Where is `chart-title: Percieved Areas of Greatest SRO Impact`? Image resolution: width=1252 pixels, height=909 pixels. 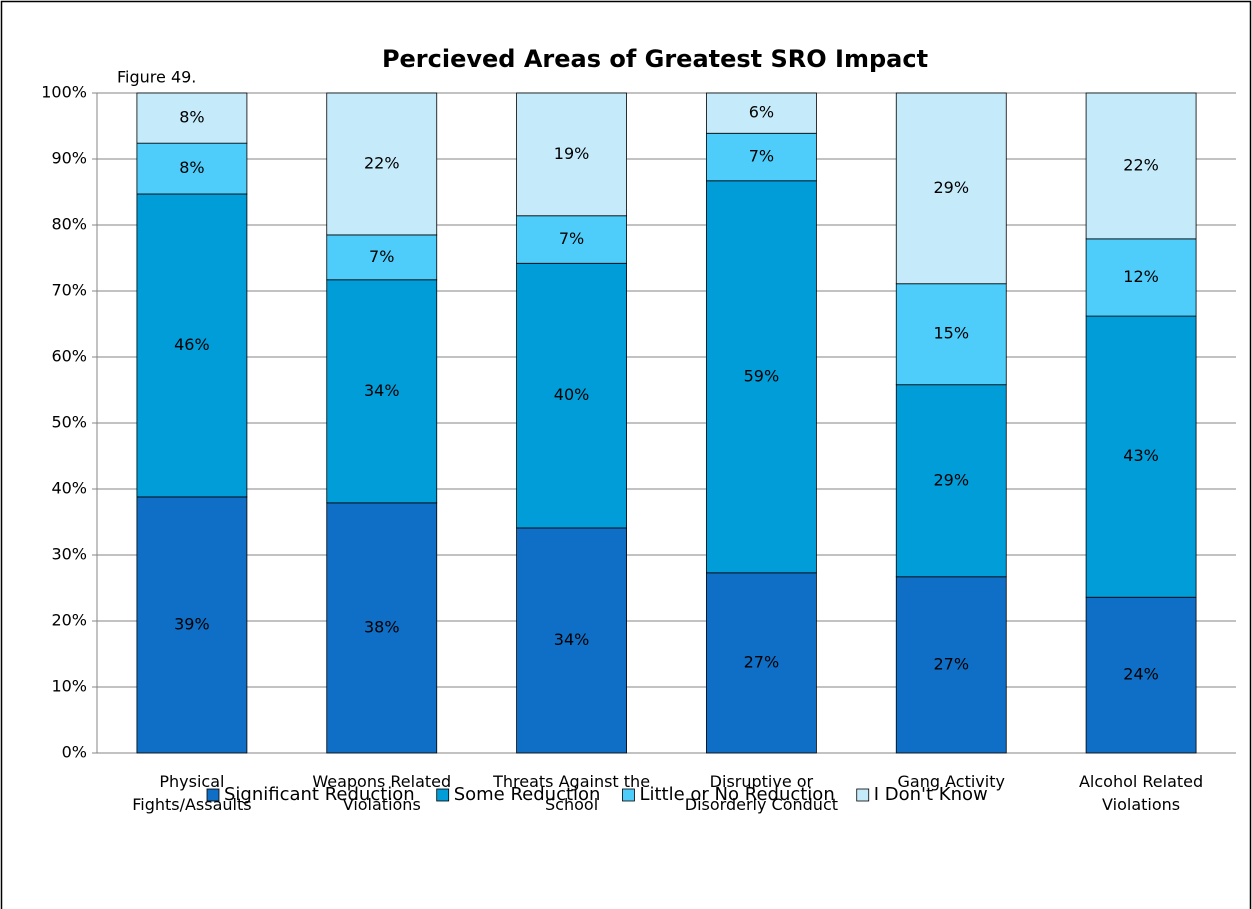
chart-title: Percieved Areas of Greatest SRO Impact is located at coordinates (655, 59).